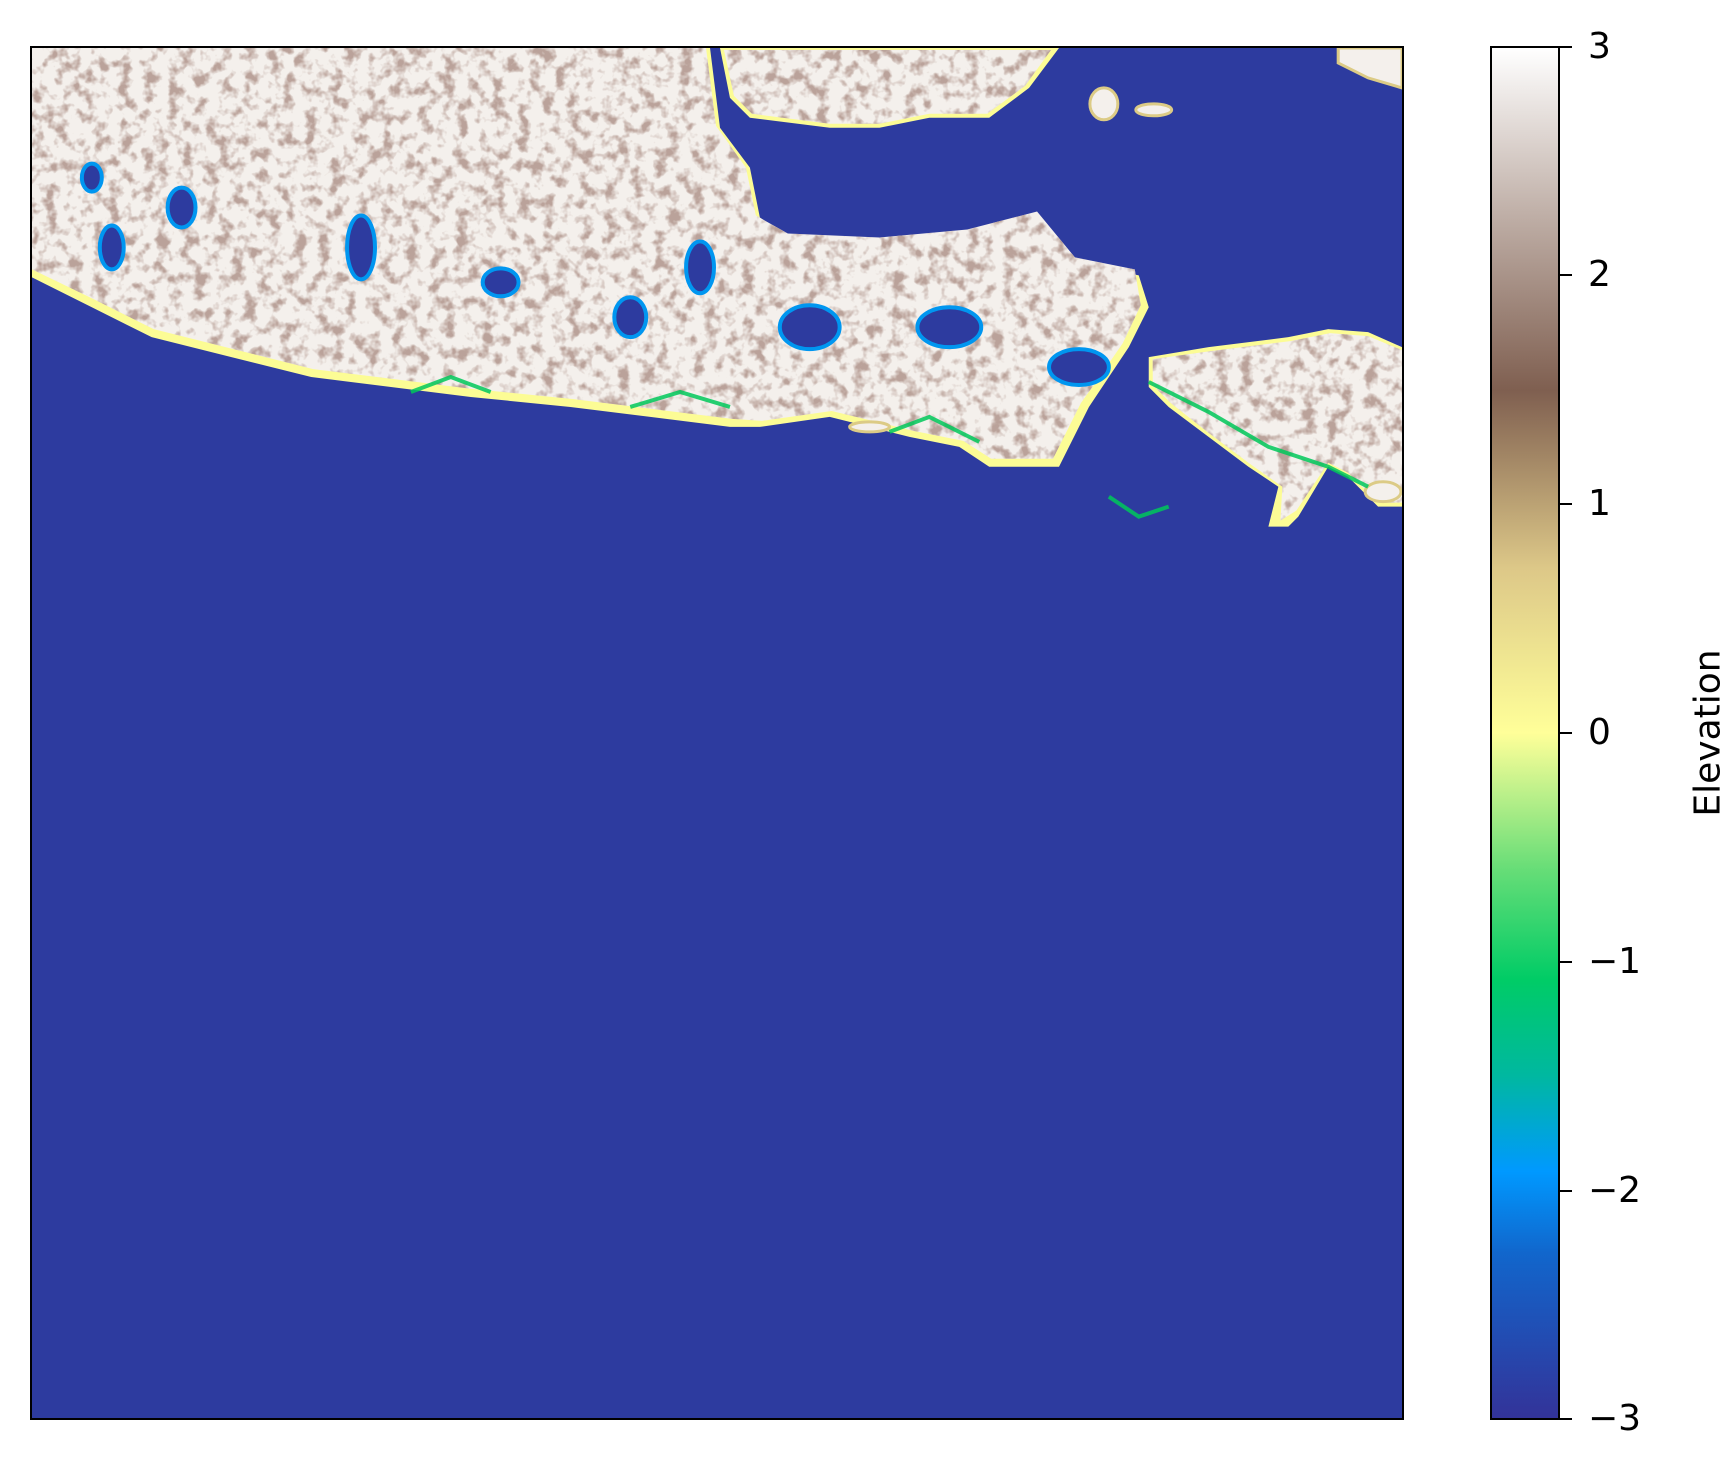 This screenshot has height=1469, width=1731. Describe the element at coordinates (595, 274) in the screenshot. I see `volcano-depressions` at that location.